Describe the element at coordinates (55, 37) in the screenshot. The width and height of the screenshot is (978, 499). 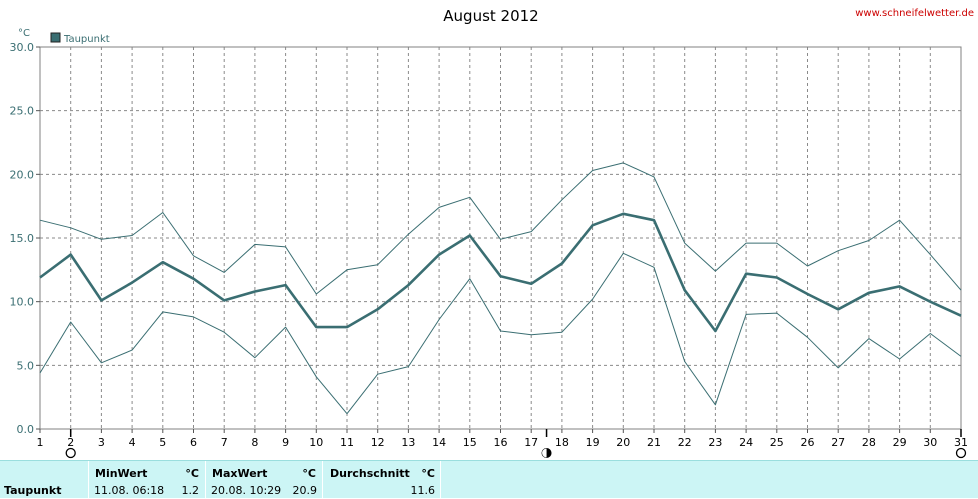
I see `legend-swatch` at that location.